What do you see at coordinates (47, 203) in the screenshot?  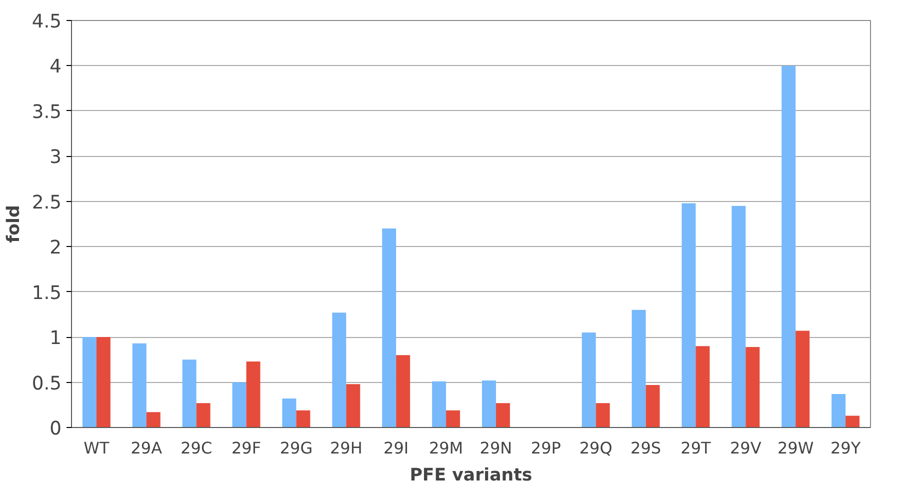 I see `y-tick-label: 2.5` at bounding box center [47, 203].